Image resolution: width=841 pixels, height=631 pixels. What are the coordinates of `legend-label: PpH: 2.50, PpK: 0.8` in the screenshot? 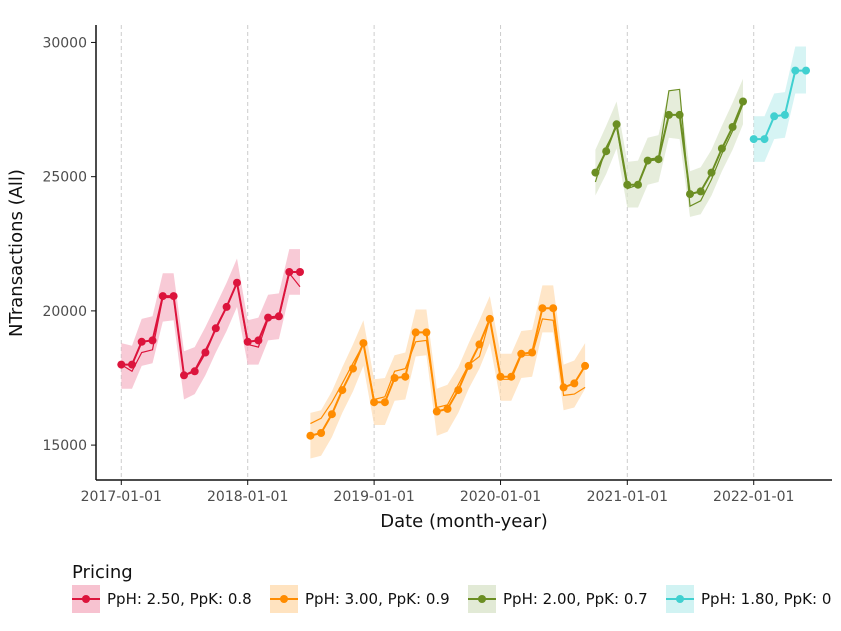 It's located at (179, 599).